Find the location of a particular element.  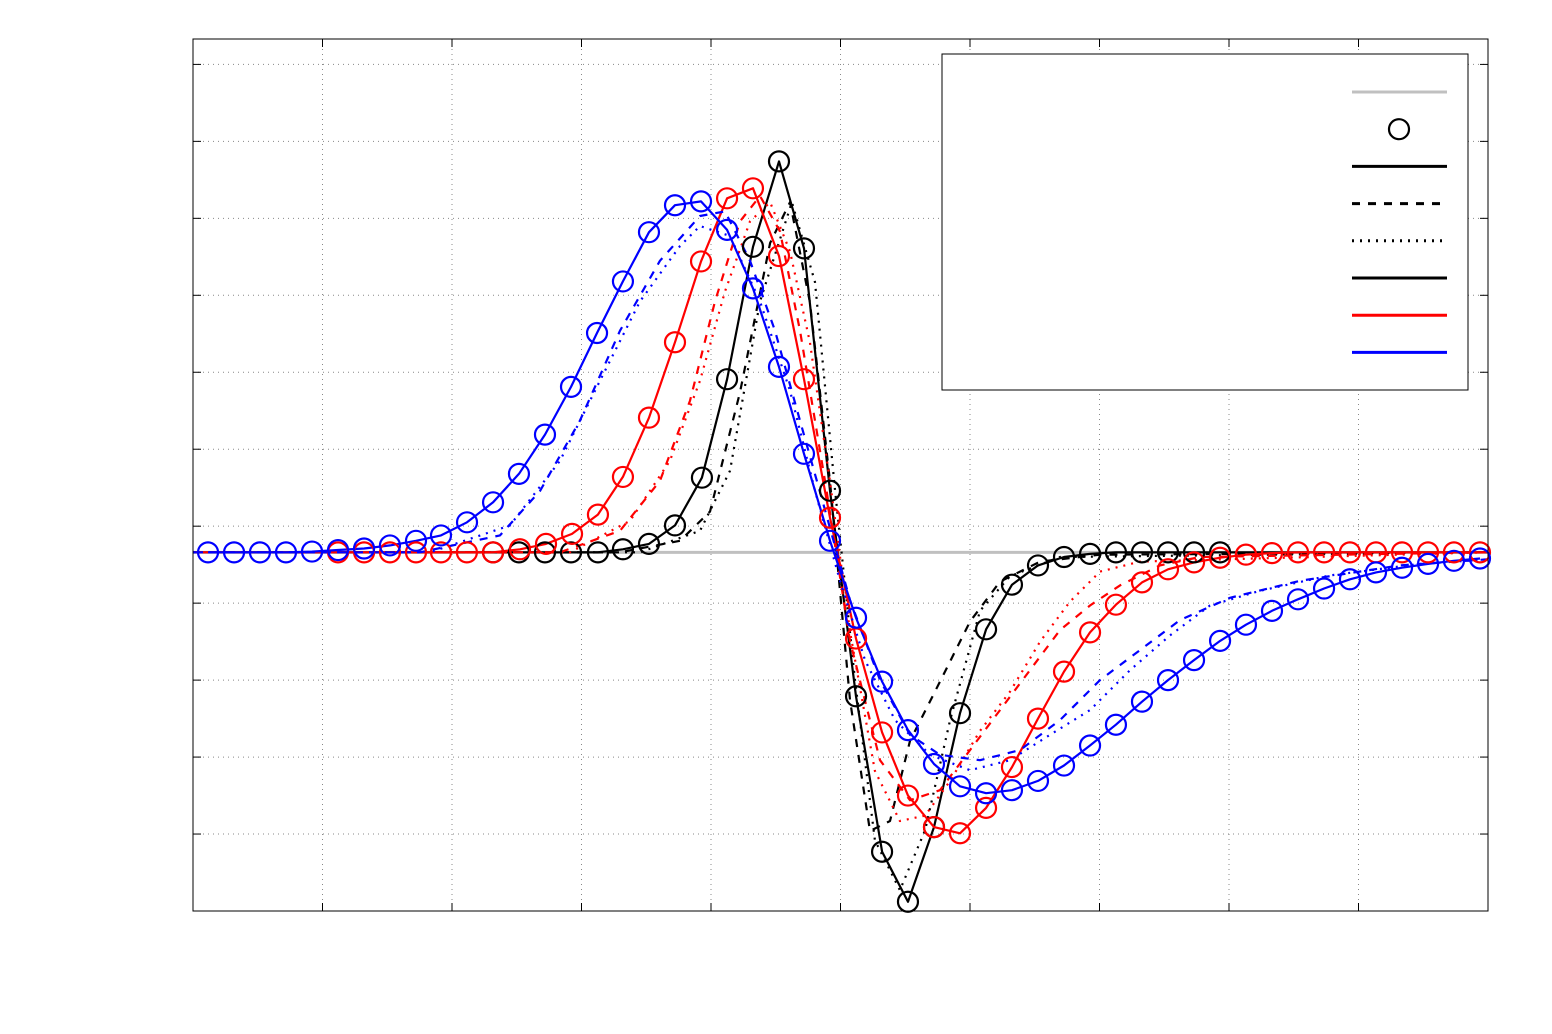

legend is located at coordinates (1205, 222).